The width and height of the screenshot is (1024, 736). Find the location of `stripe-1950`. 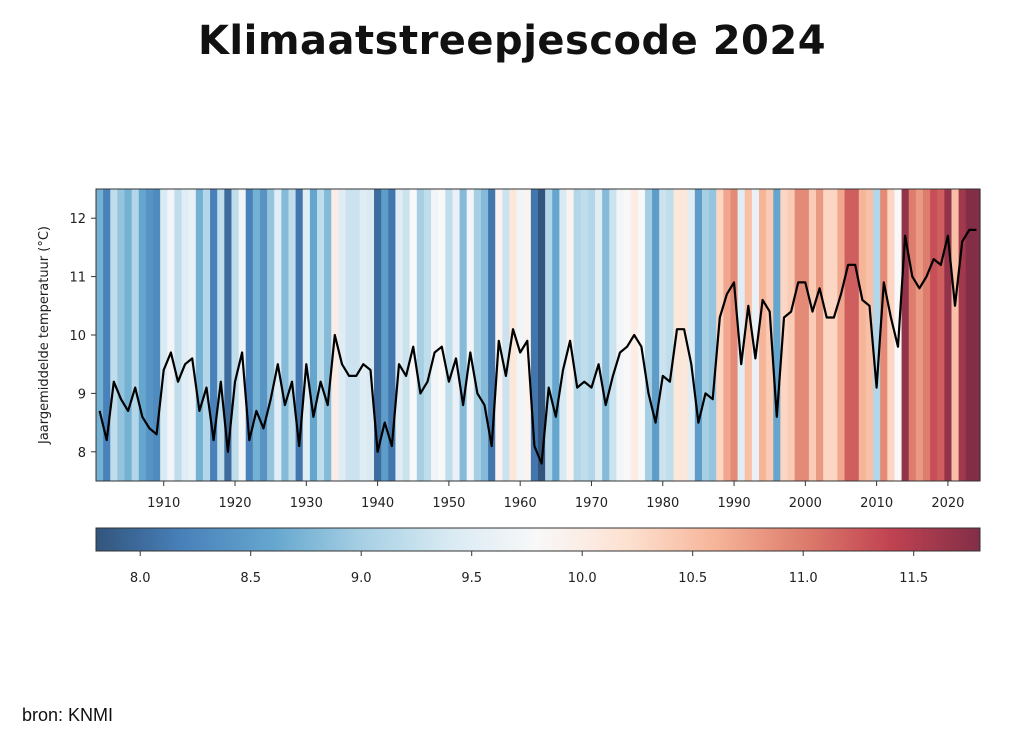

stripe-1950 is located at coordinates (449, 335).